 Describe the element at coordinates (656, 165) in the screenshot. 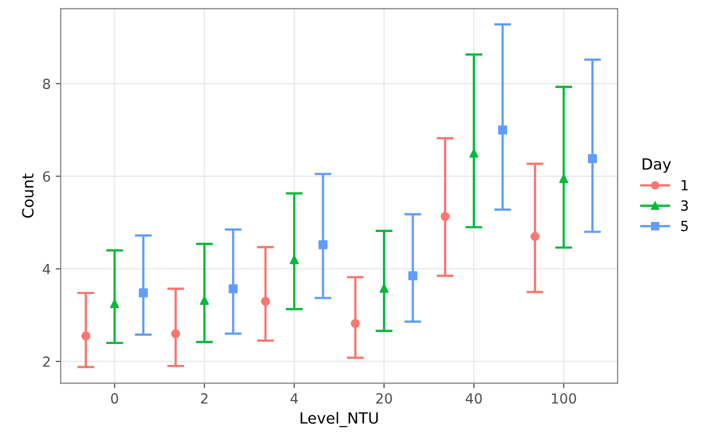

I see `legend-title: Day` at that location.